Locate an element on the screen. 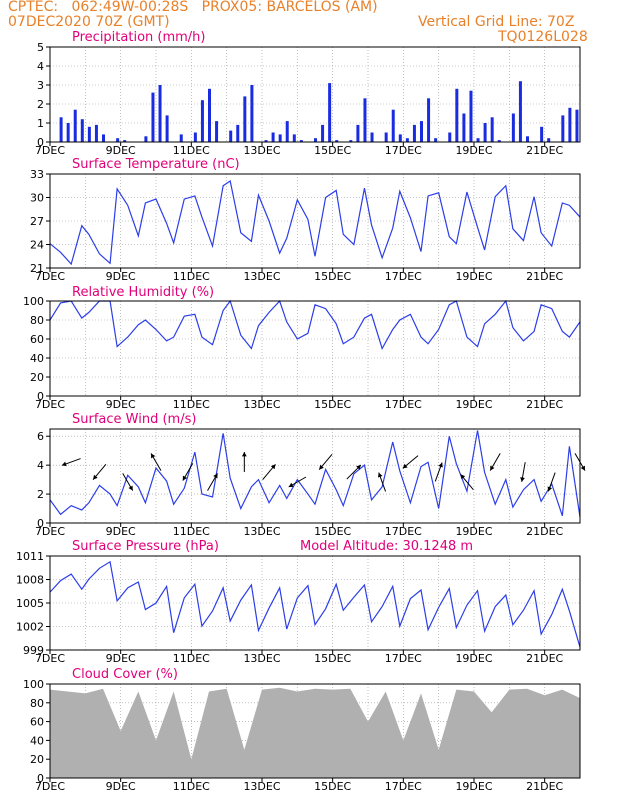 The image size is (618, 800). y-tick-label: 999 is located at coordinates (33, 650).